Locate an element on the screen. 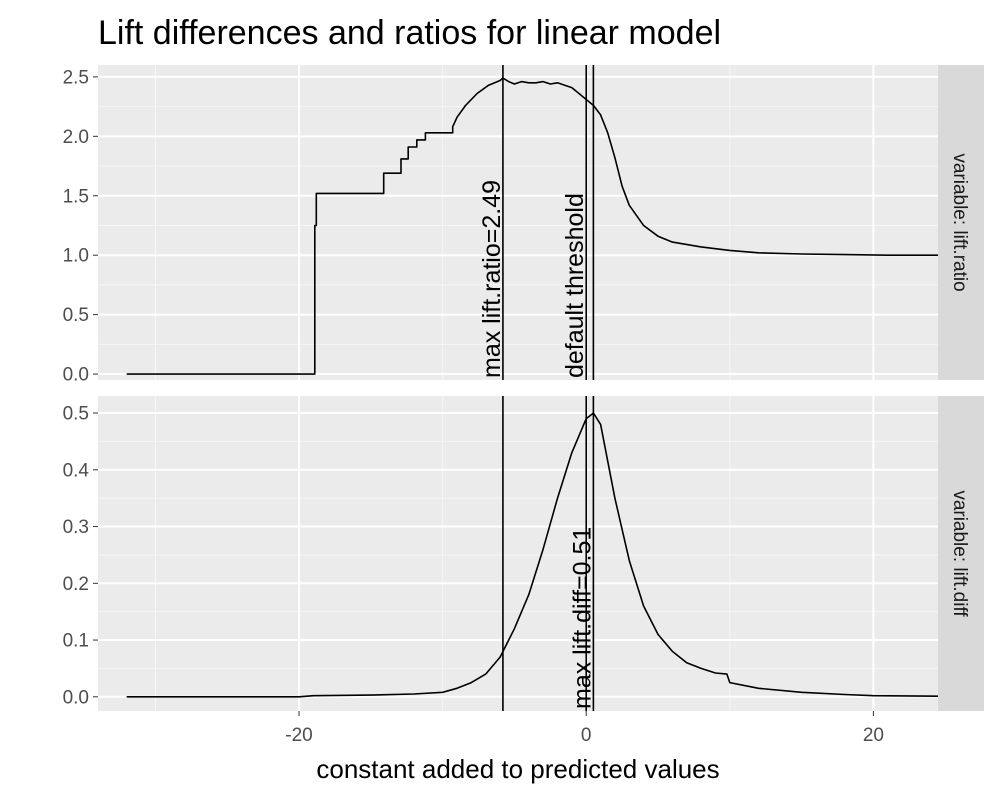 The image size is (1000, 800). y-tick-label: 1.0 is located at coordinates (76, 256).